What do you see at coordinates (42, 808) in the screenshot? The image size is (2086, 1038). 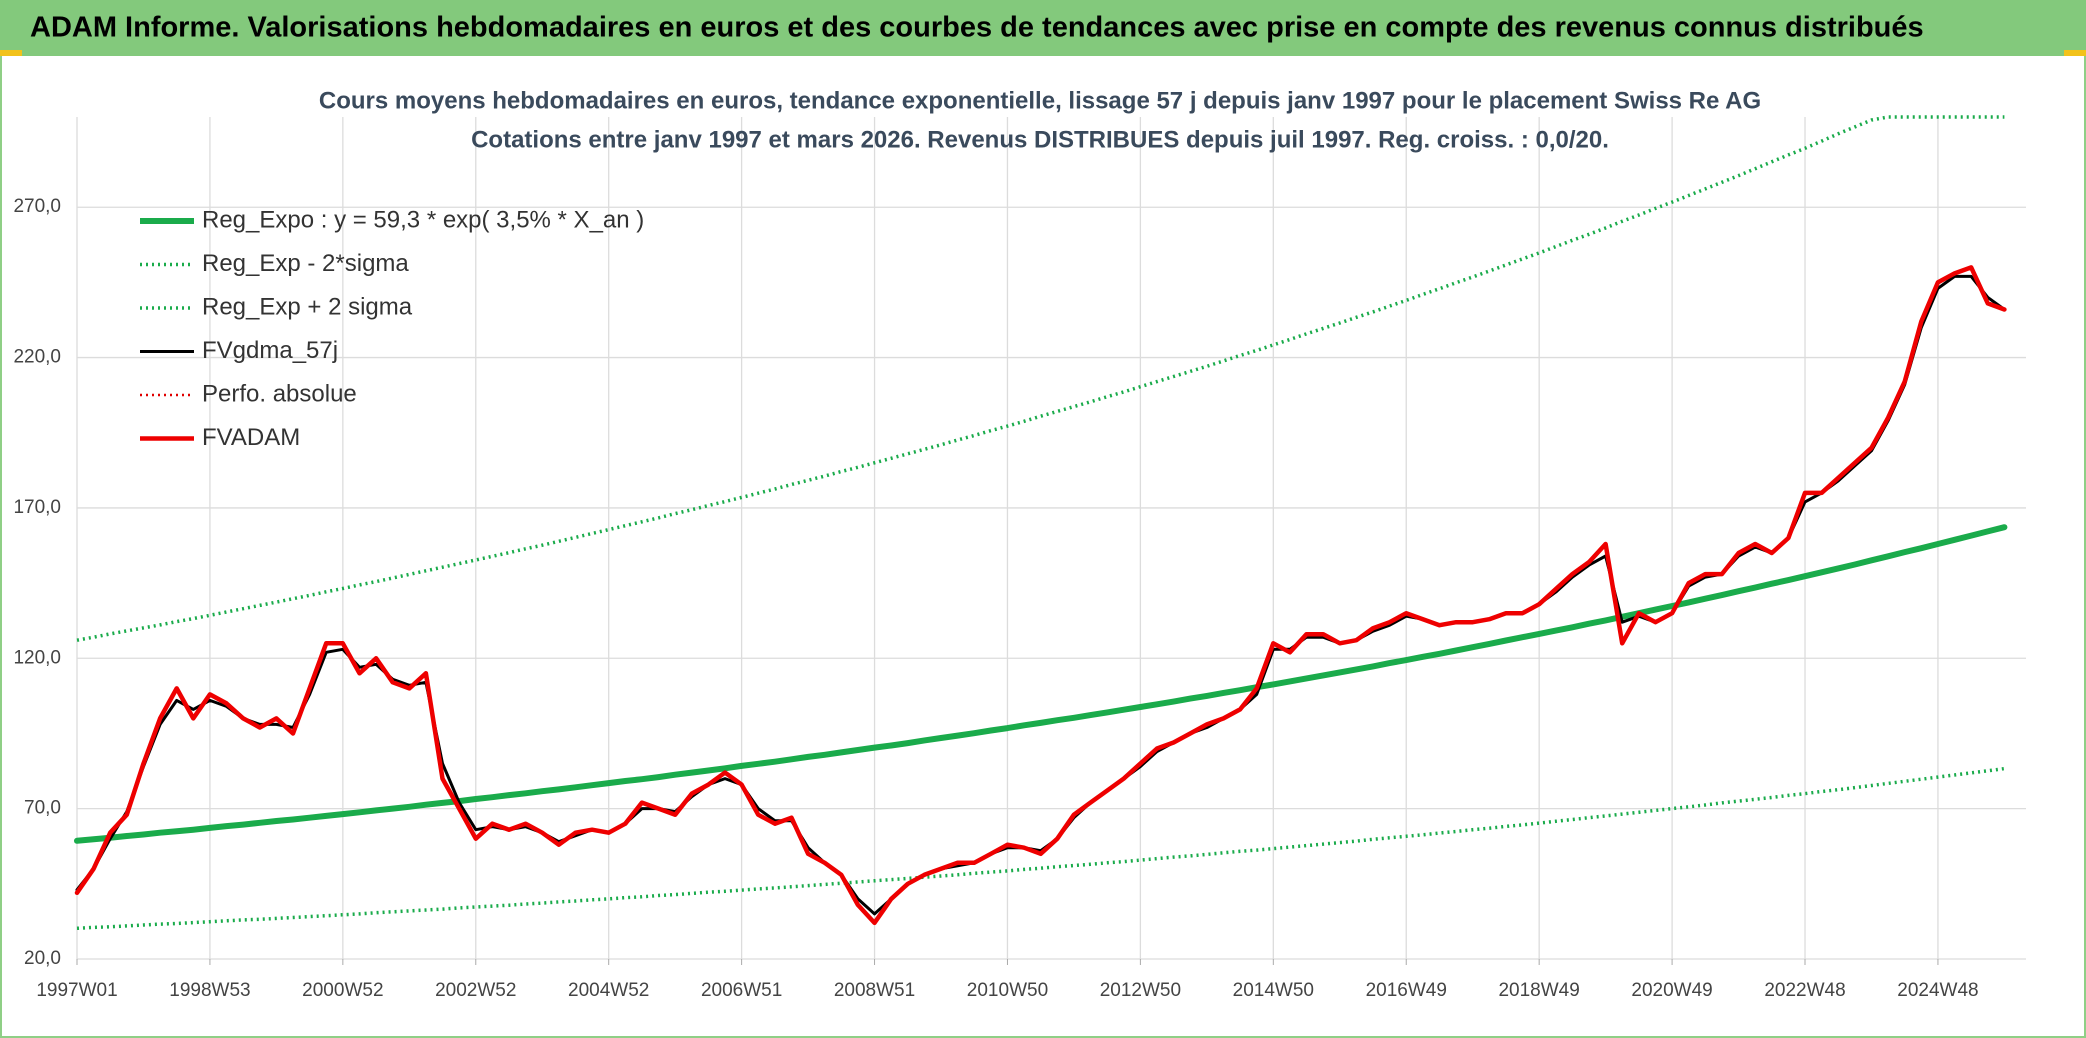 I see `y-tick-label: 70,0` at bounding box center [42, 808].